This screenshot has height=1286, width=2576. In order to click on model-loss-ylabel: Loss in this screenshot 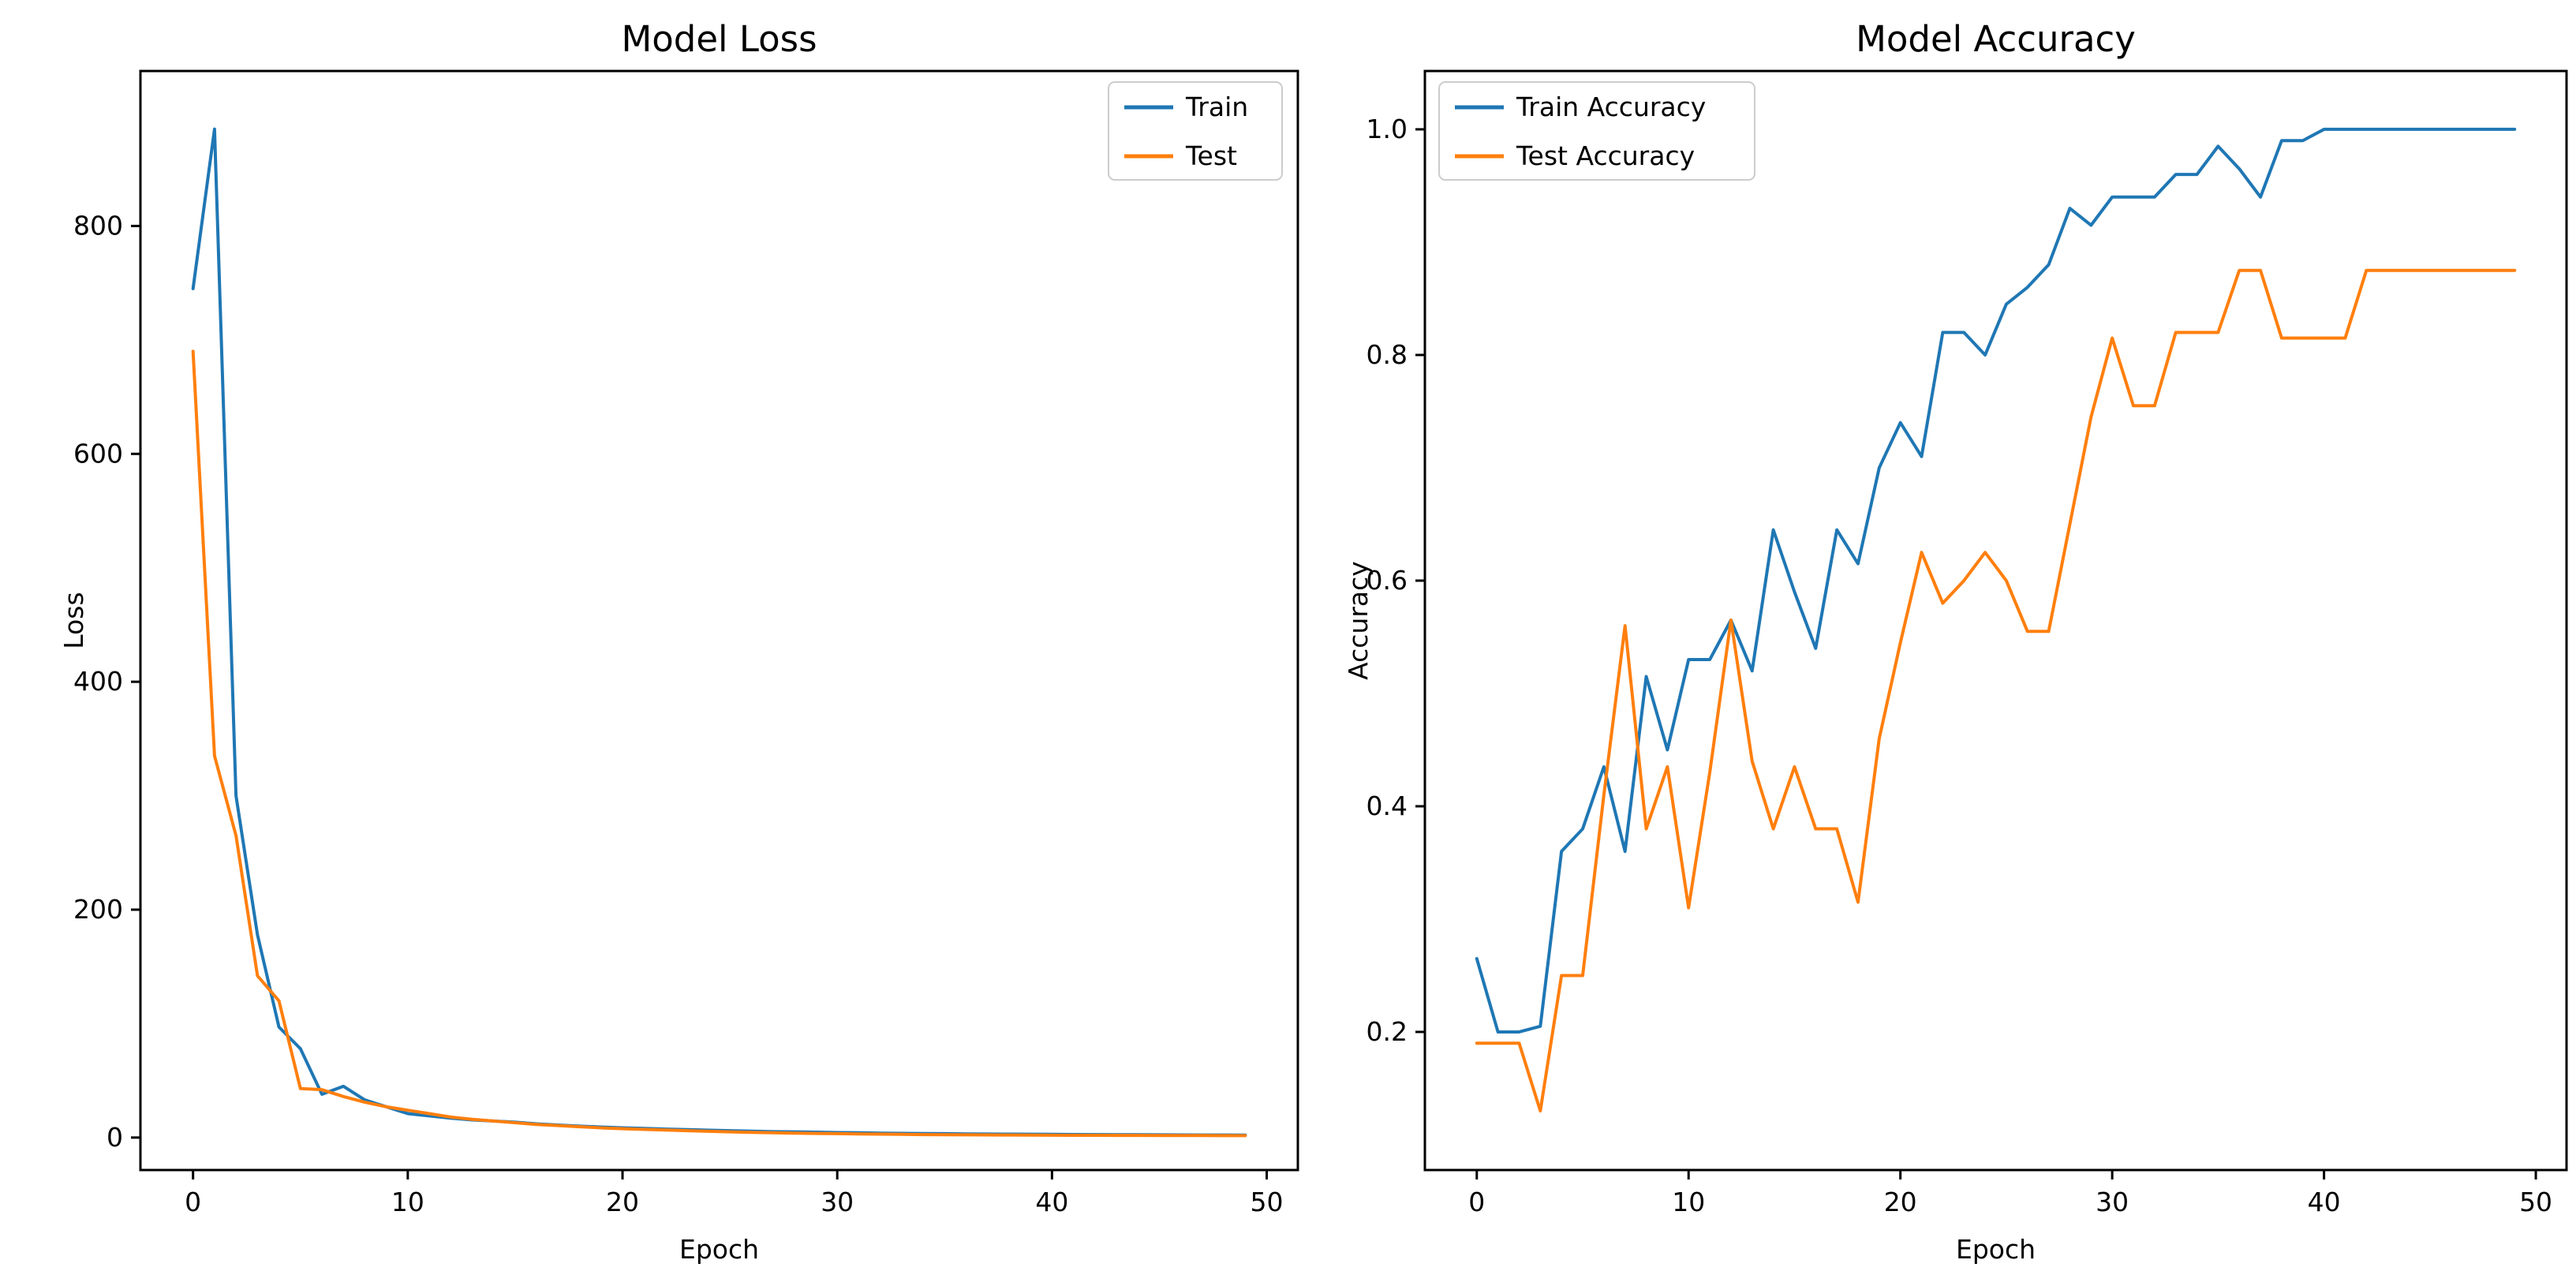, I will do `click(73, 620)`.